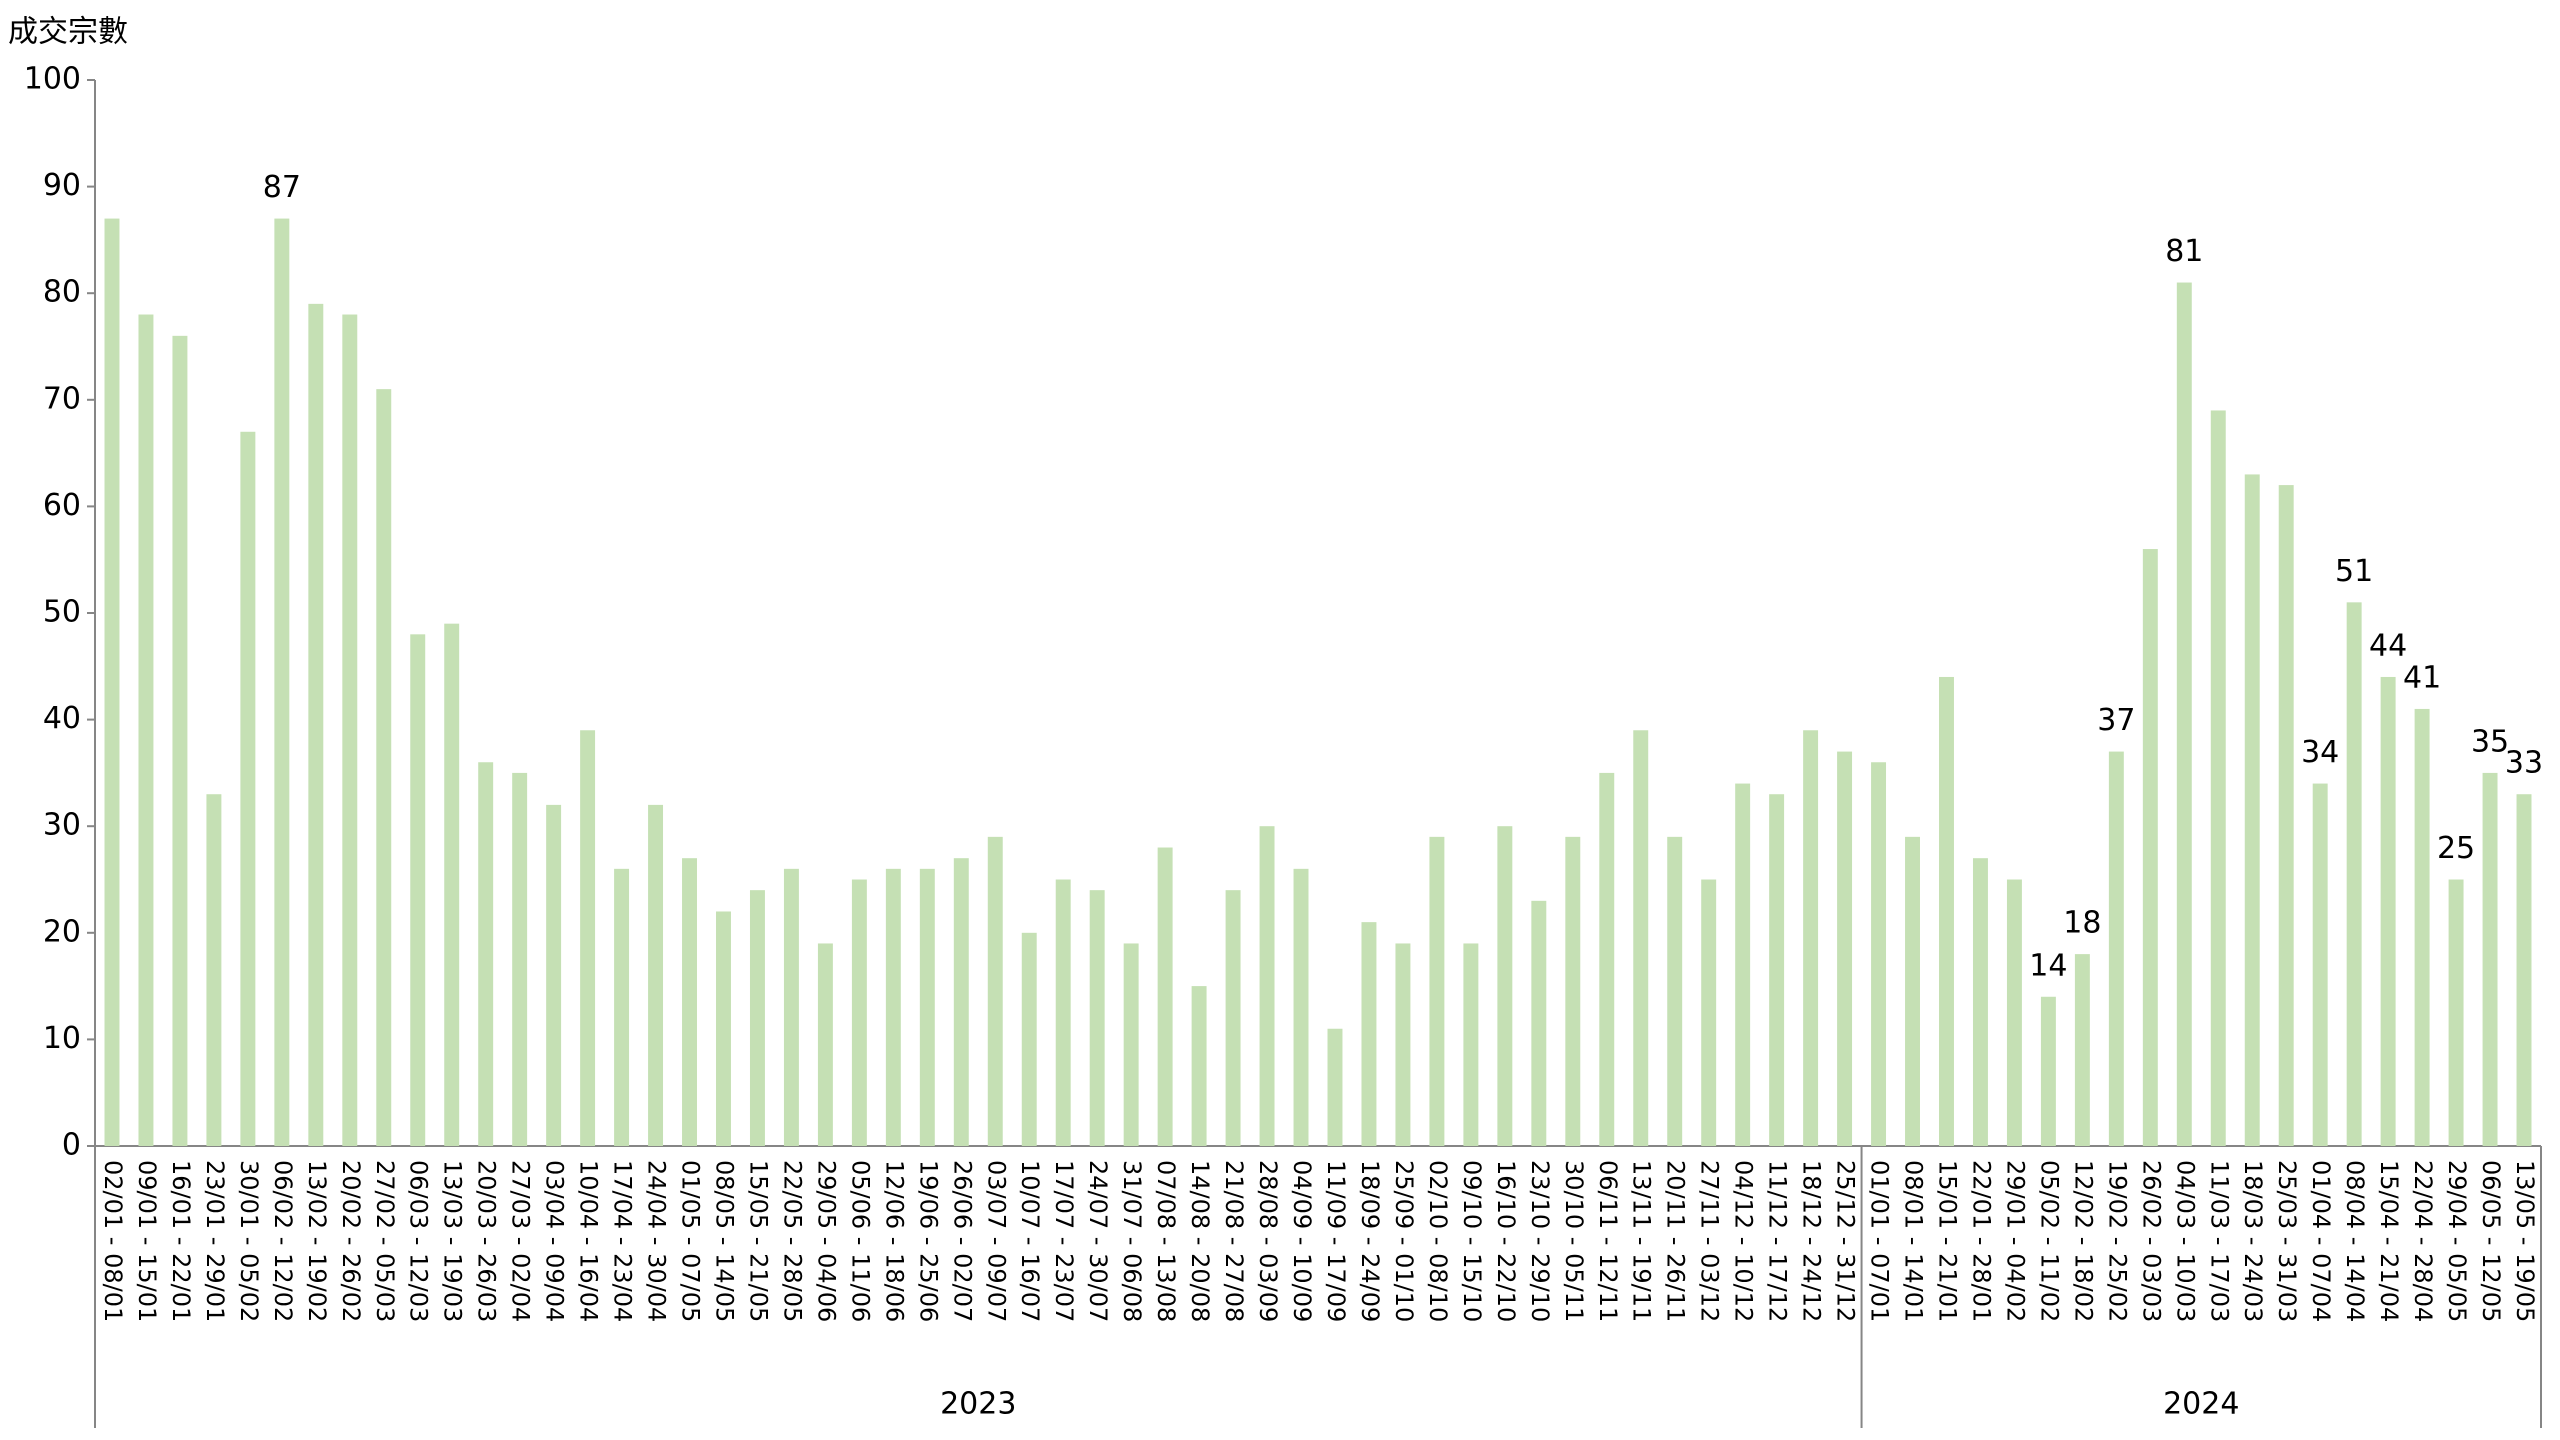  What do you see at coordinates (623, 1241) in the screenshot?
I see `x-tick-label: 17/04 - 23/04` at bounding box center [623, 1241].